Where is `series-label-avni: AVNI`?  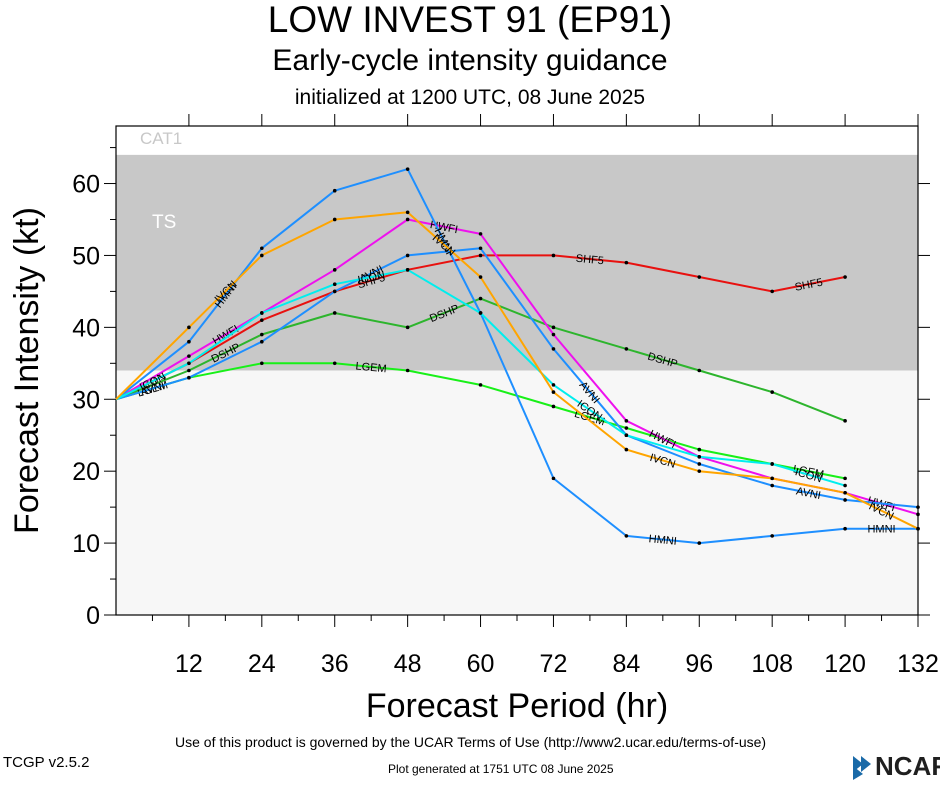 series-label-avni: AVNI is located at coordinates (808, 493).